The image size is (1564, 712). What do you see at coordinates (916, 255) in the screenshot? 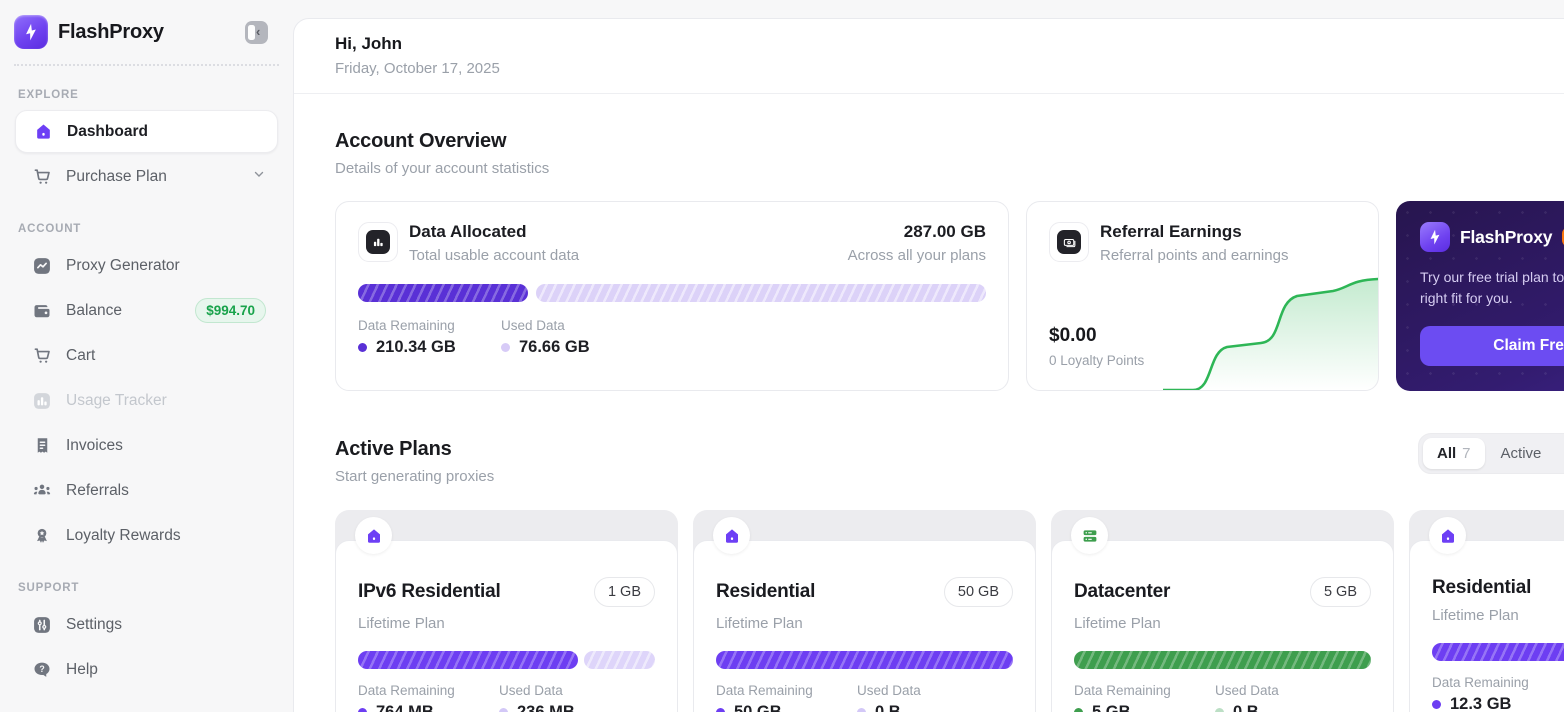
I see `data-allocated-total-caption: Across all your plans` at bounding box center [916, 255].